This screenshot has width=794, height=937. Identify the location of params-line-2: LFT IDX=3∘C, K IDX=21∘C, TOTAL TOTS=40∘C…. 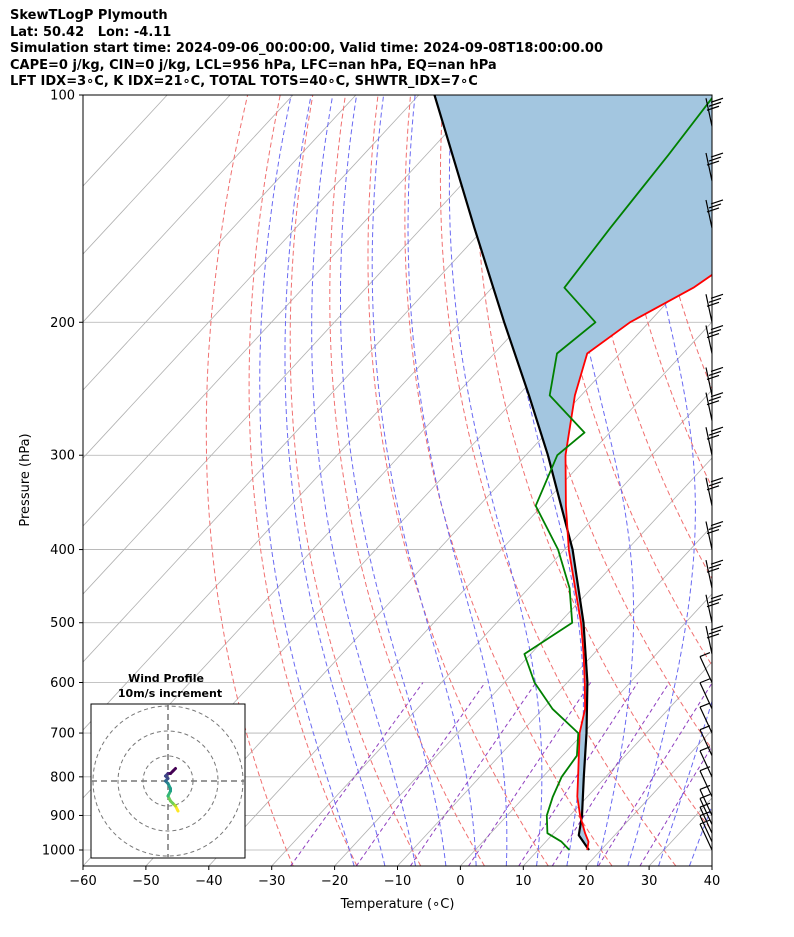
(244, 81).